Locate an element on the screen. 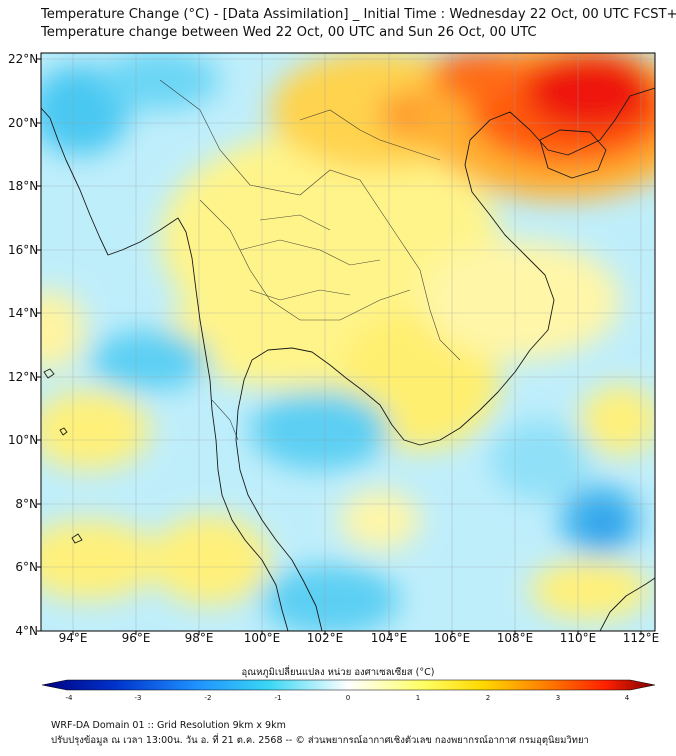 The image size is (676, 756). lat-label: 8°N is located at coordinates (26, 504).